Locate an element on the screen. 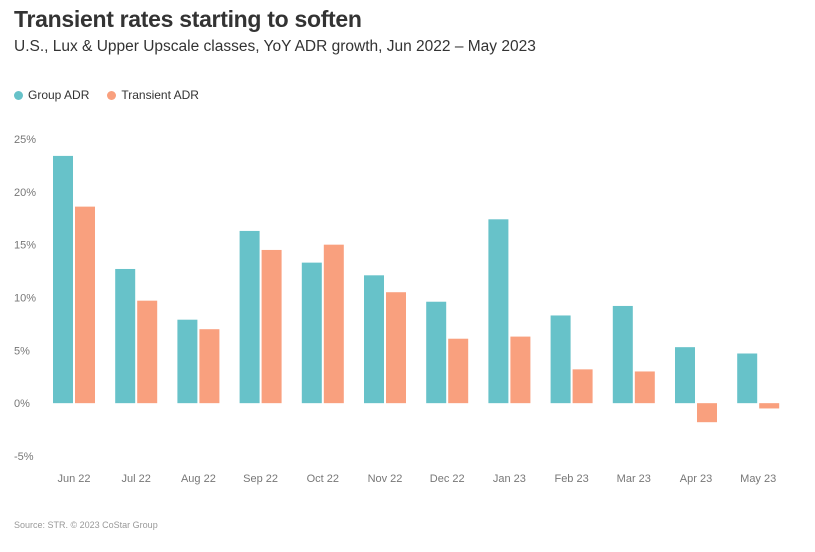 The image size is (815, 552). x-tick-label: Jul 22 is located at coordinates (136, 479).